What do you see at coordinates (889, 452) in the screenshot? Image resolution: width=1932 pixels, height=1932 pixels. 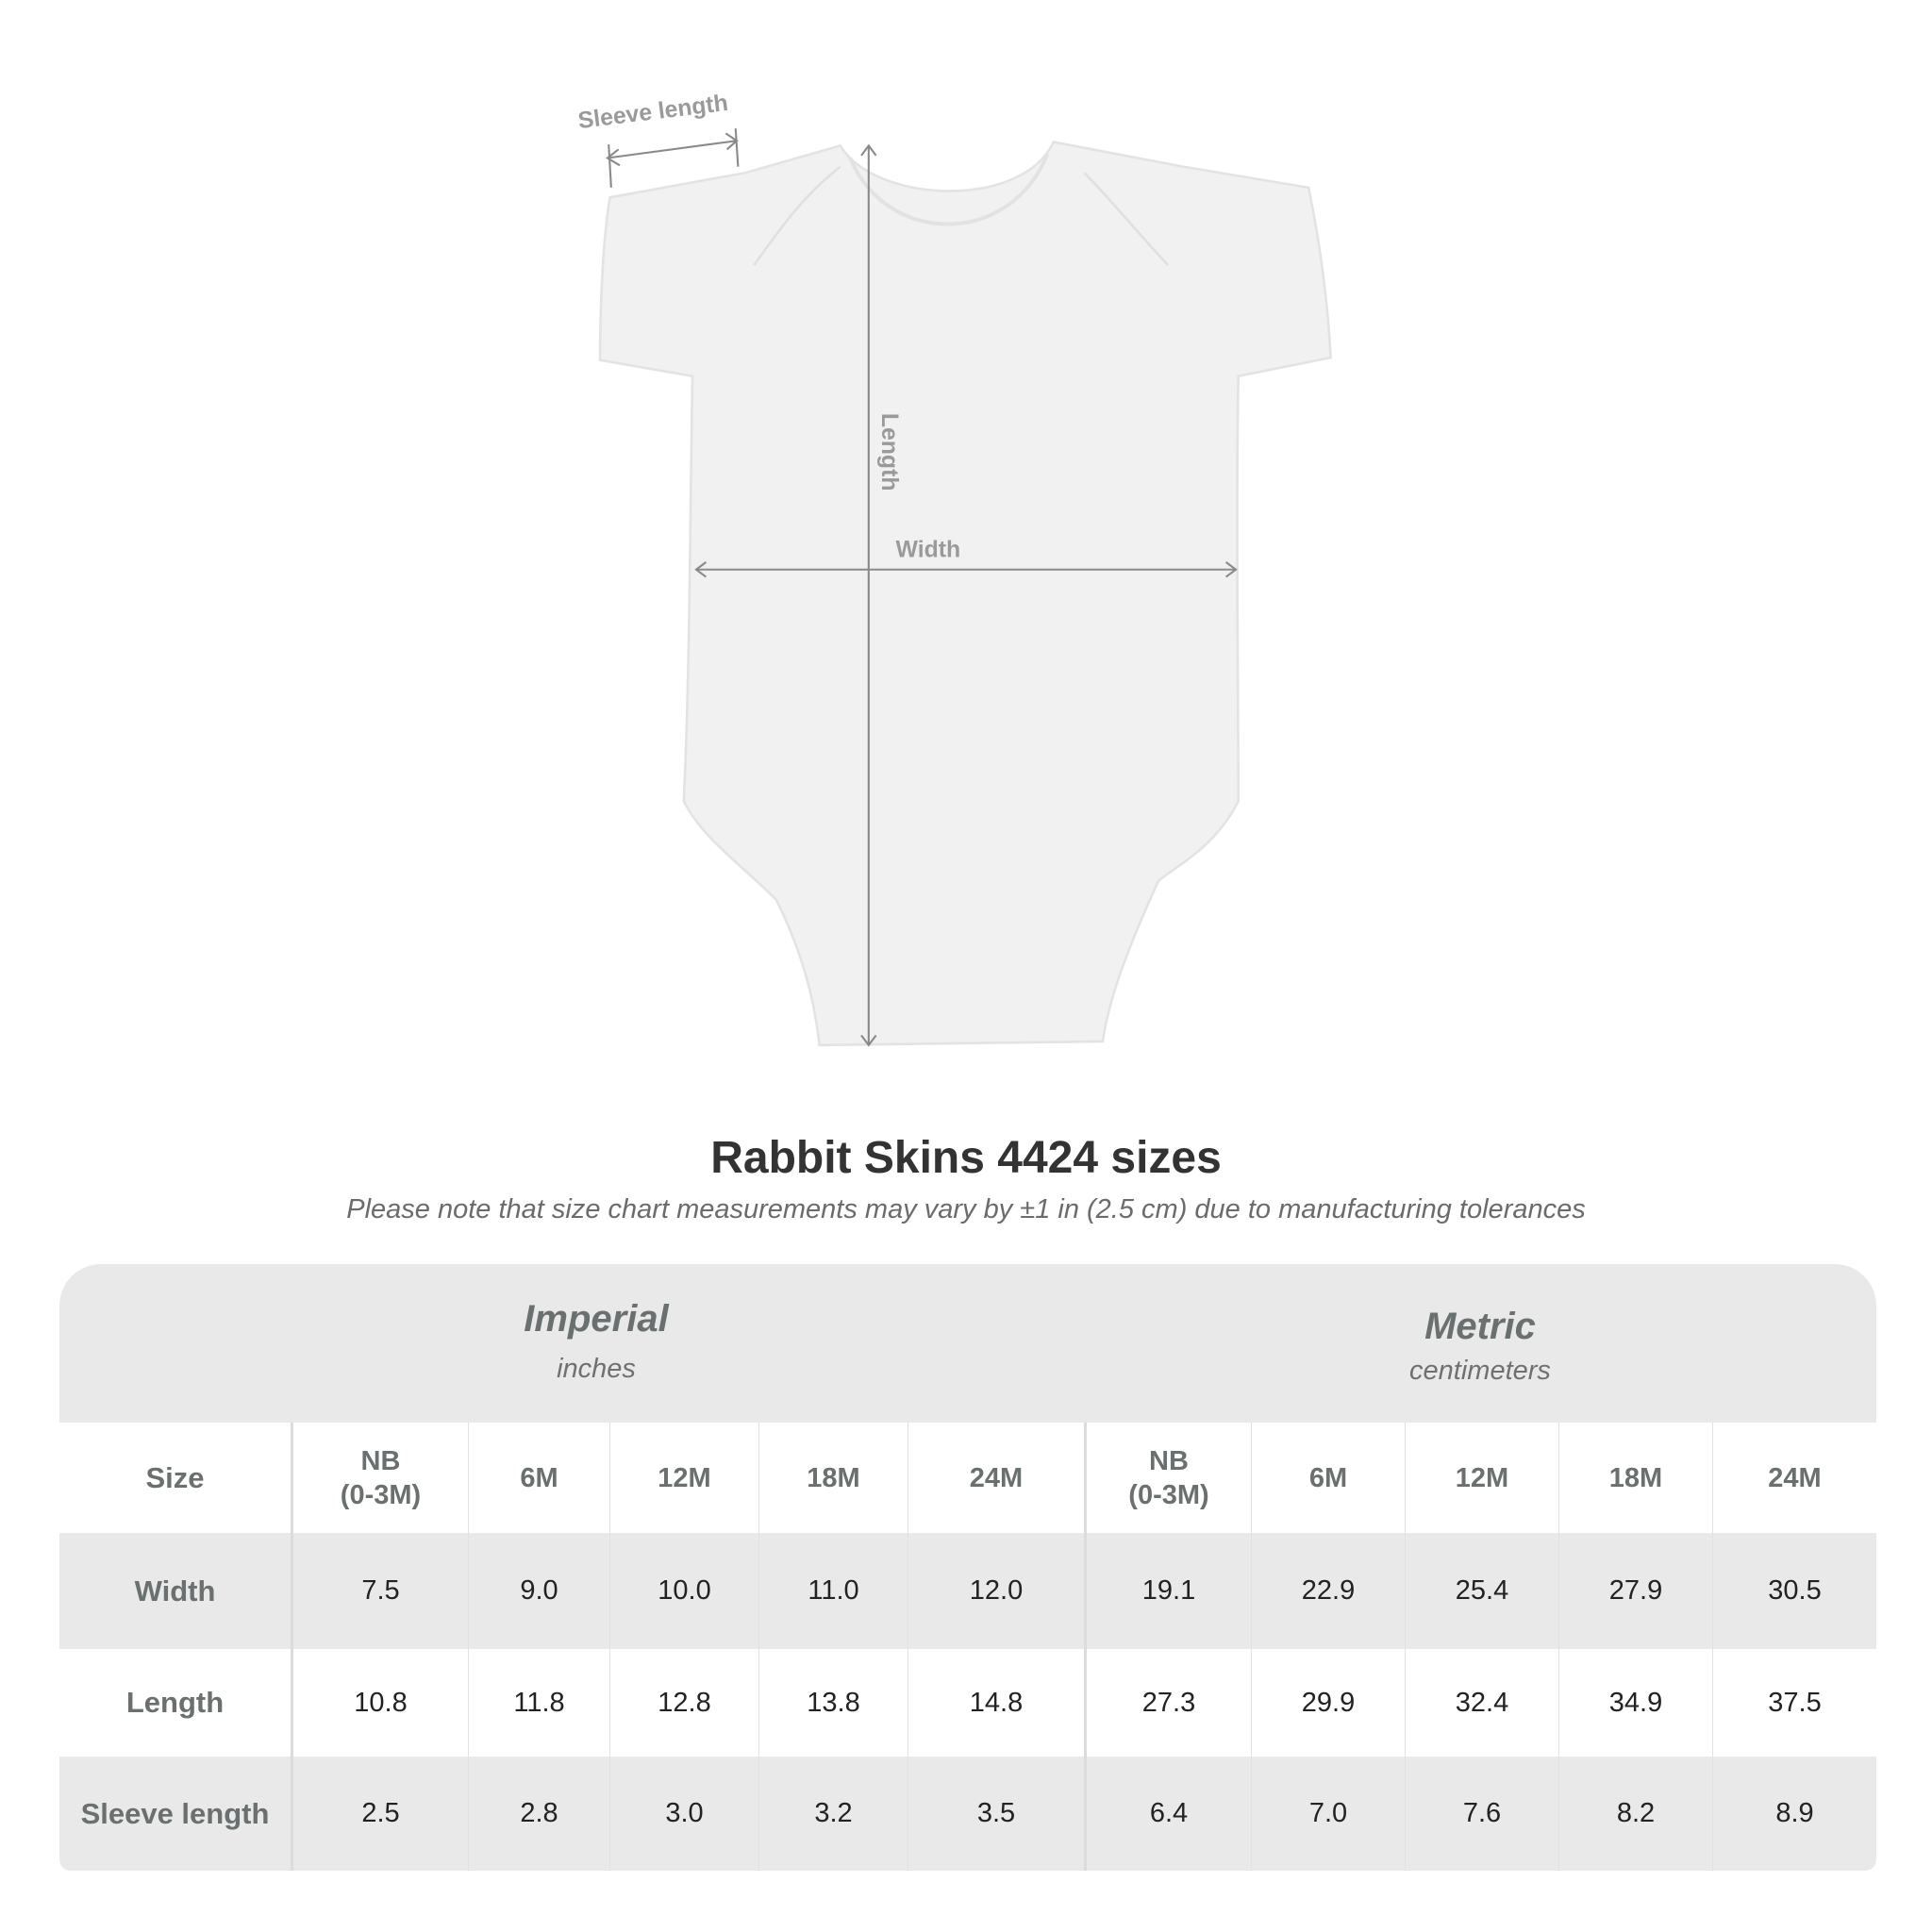 I see `length-label: Length` at bounding box center [889, 452].